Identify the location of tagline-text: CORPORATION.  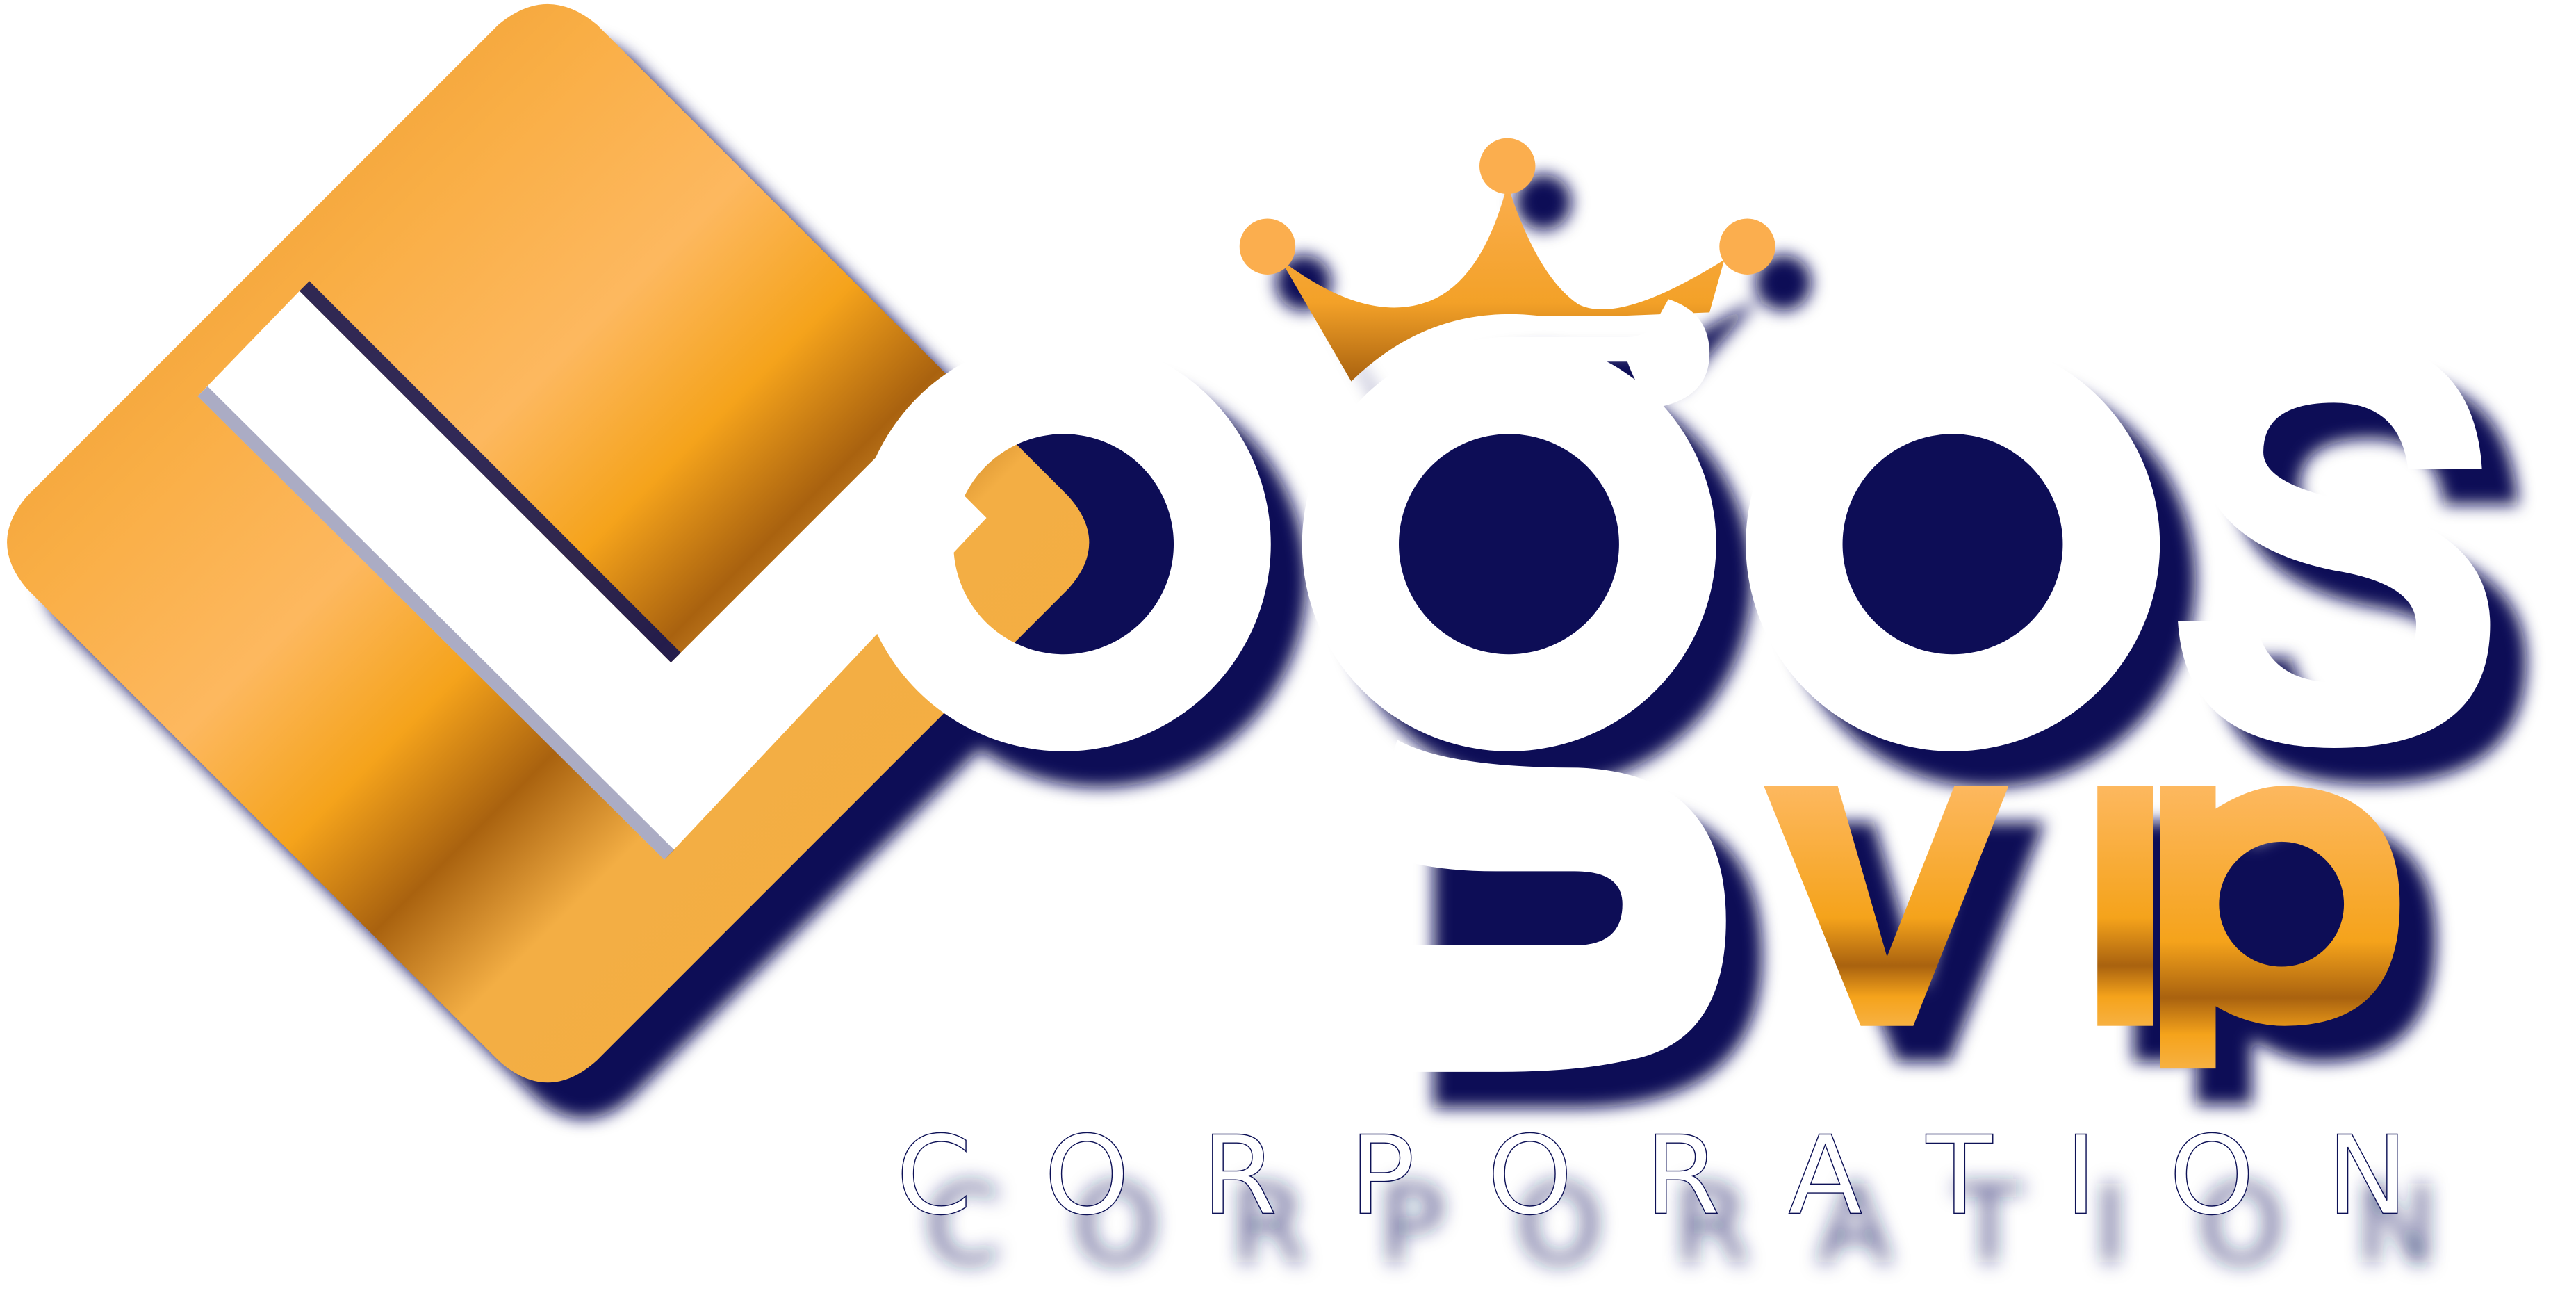
(1688, 1175).